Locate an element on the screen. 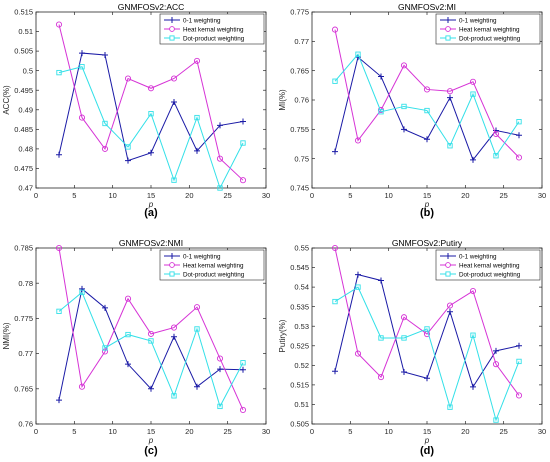 Image resolution: width=550 pixels, height=462 pixels. x-tick-label: 5 is located at coordinates (350, 195).